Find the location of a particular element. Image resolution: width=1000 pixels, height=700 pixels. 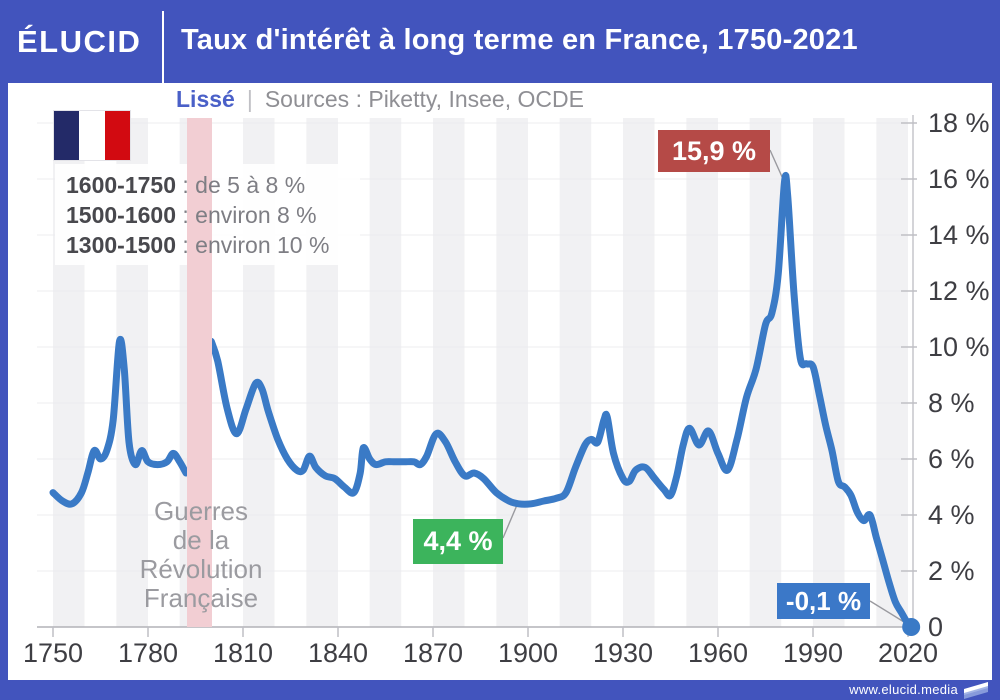

brand-logo: ÉLUCID is located at coordinates (79, 41).